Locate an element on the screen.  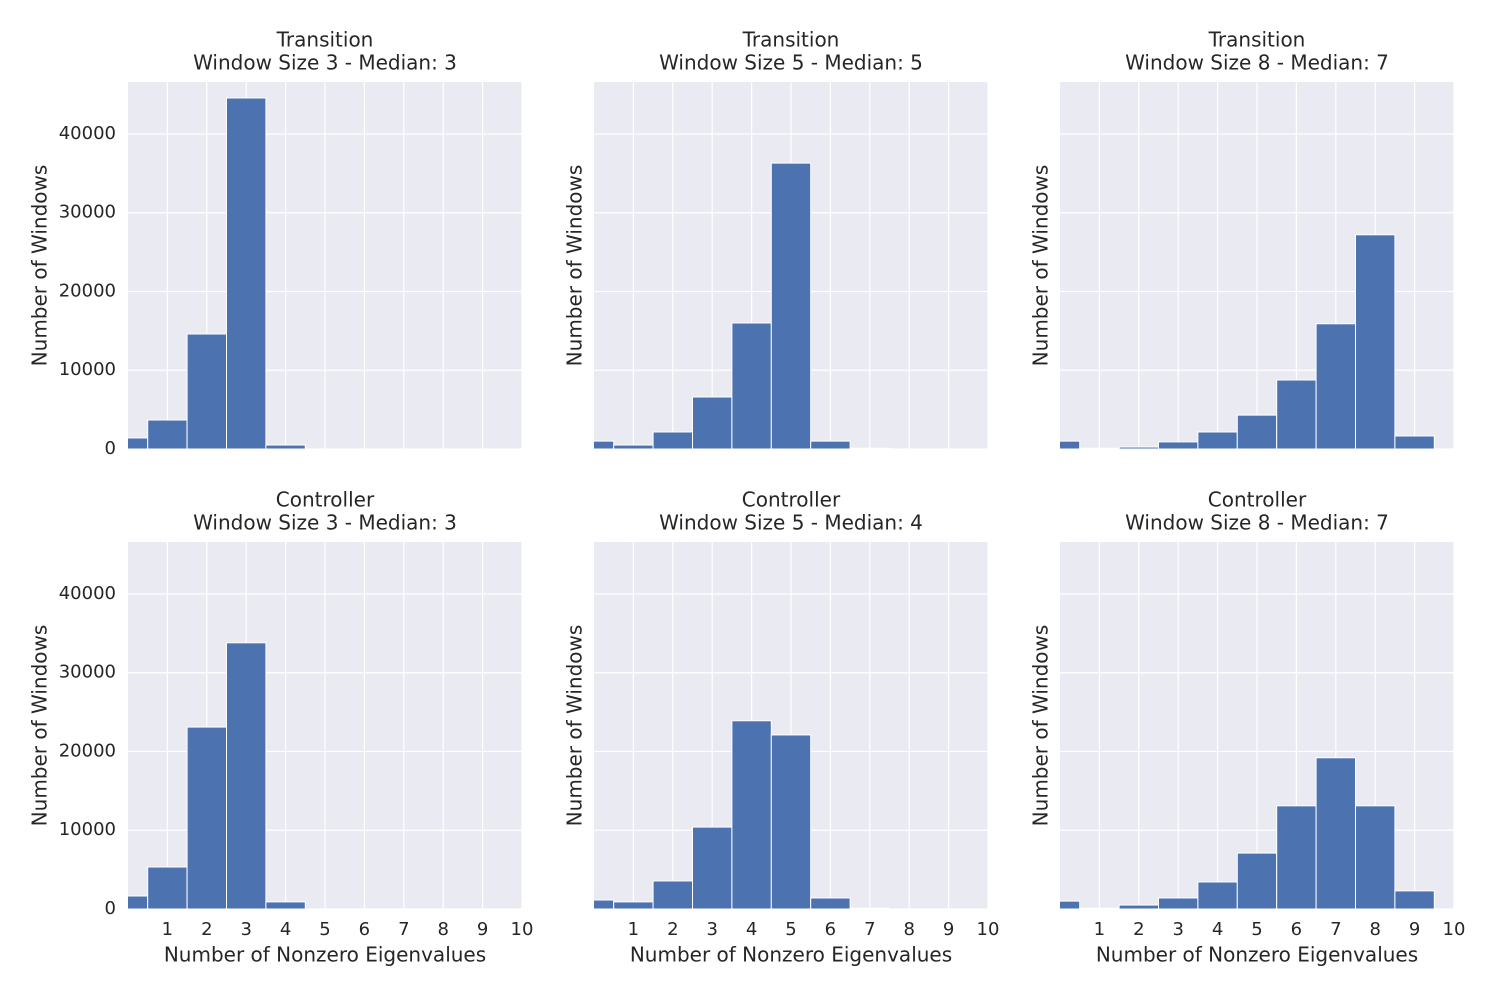
chart-subtitle: Window Size 5 - Median: 5 is located at coordinates (791, 63).